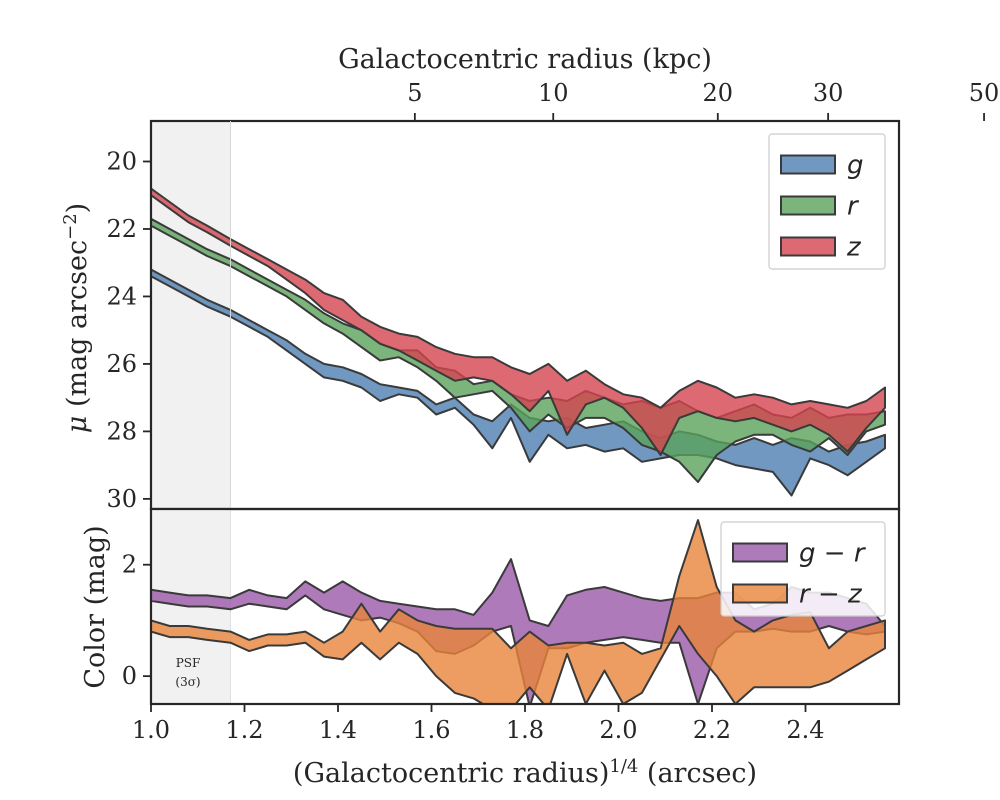 The height and width of the screenshot is (800, 1000). Describe the element at coordinates (129, 676) in the screenshot. I see `y-tick-label: 0` at that location.